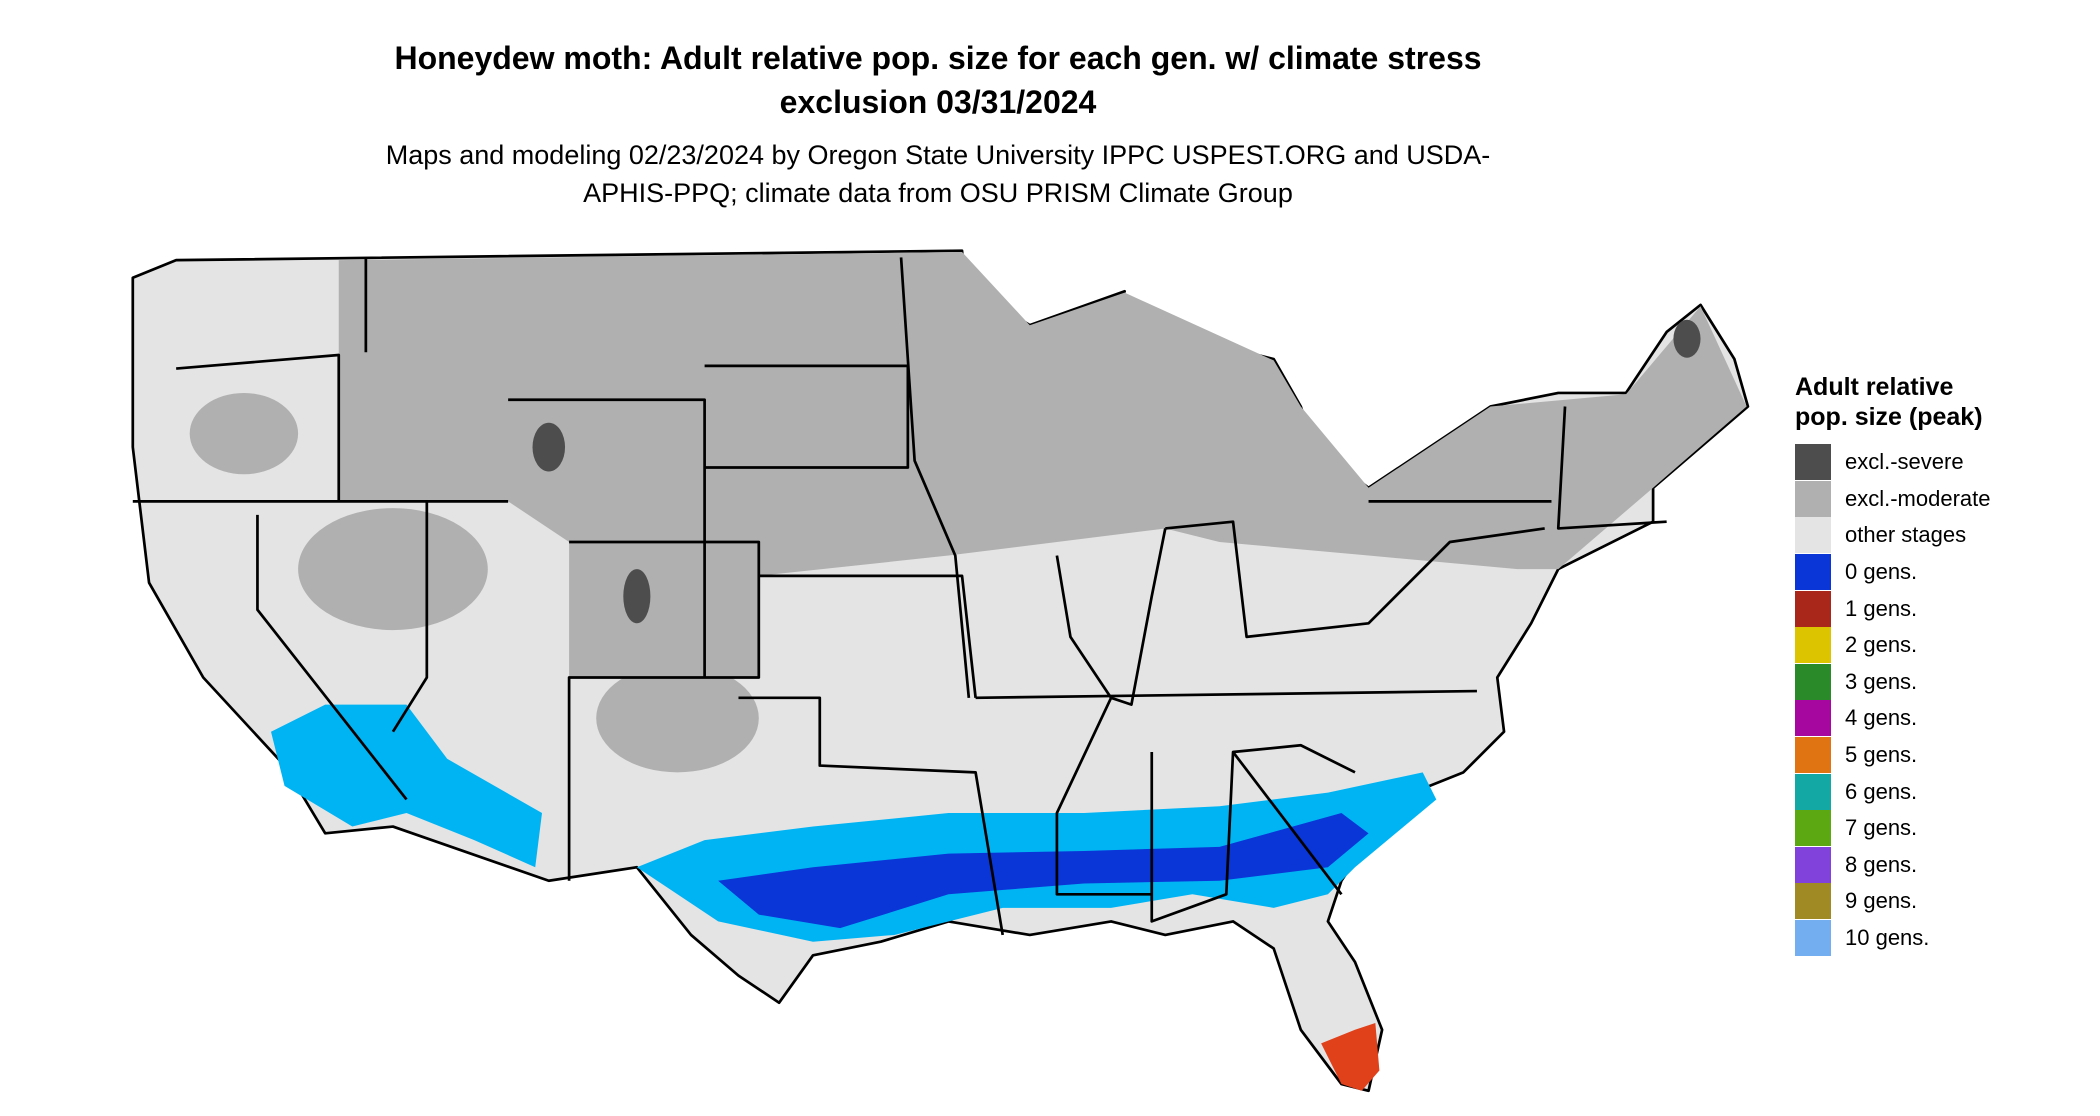 The height and width of the screenshot is (1116, 2100). Describe the element at coordinates (406, 786) in the screenshot. I see `light-blue-band-west` at that location.